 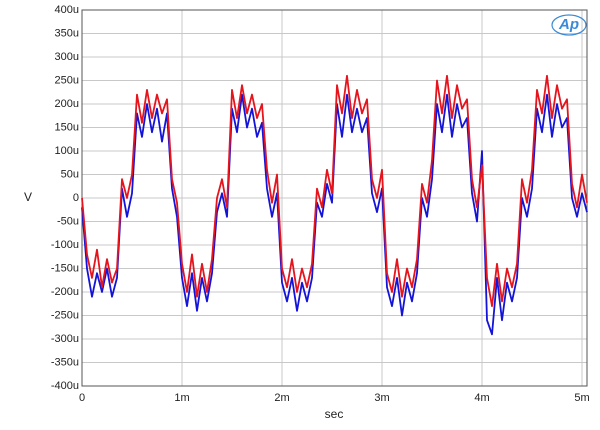 I want to click on y-tick-label: -250u, so click(x=65, y=315).